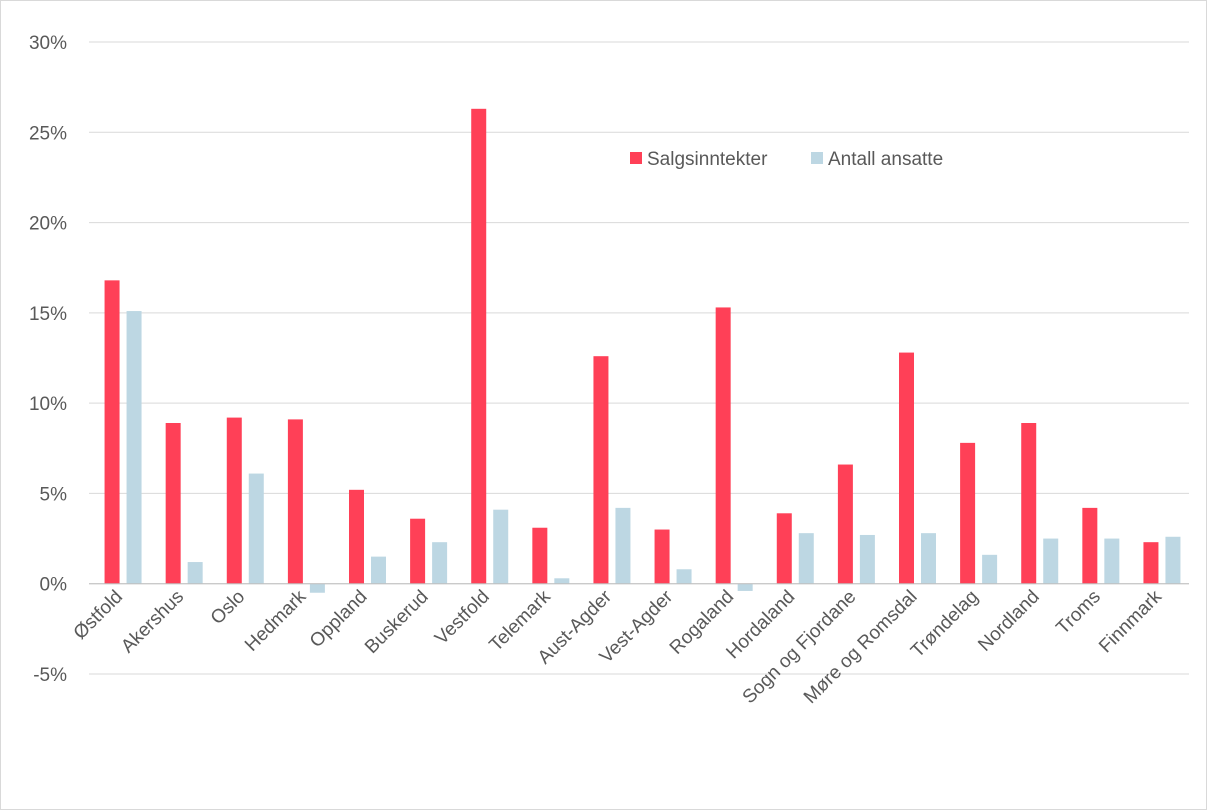 The image size is (1207, 810). I want to click on y-tick-label: 30%, so click(48, 43).